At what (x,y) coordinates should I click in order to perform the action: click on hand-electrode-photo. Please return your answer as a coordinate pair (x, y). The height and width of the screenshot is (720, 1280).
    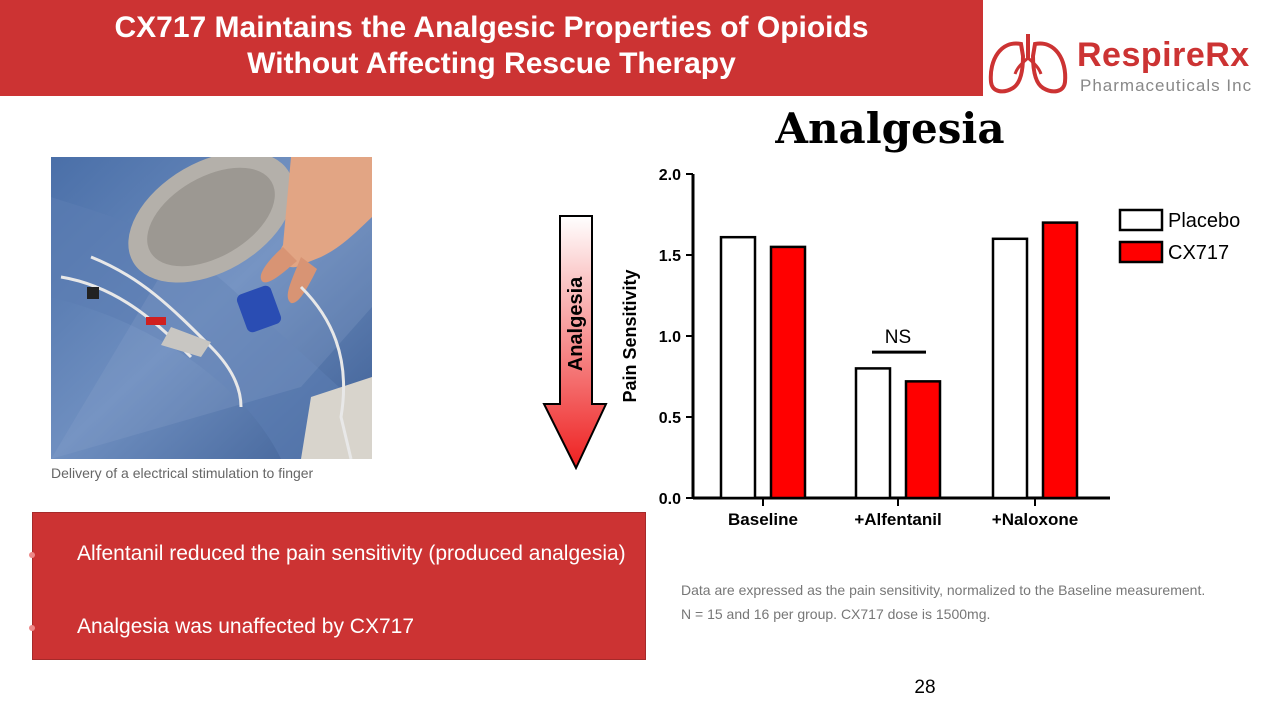
    Looking at the image, I should click on (211, 308).